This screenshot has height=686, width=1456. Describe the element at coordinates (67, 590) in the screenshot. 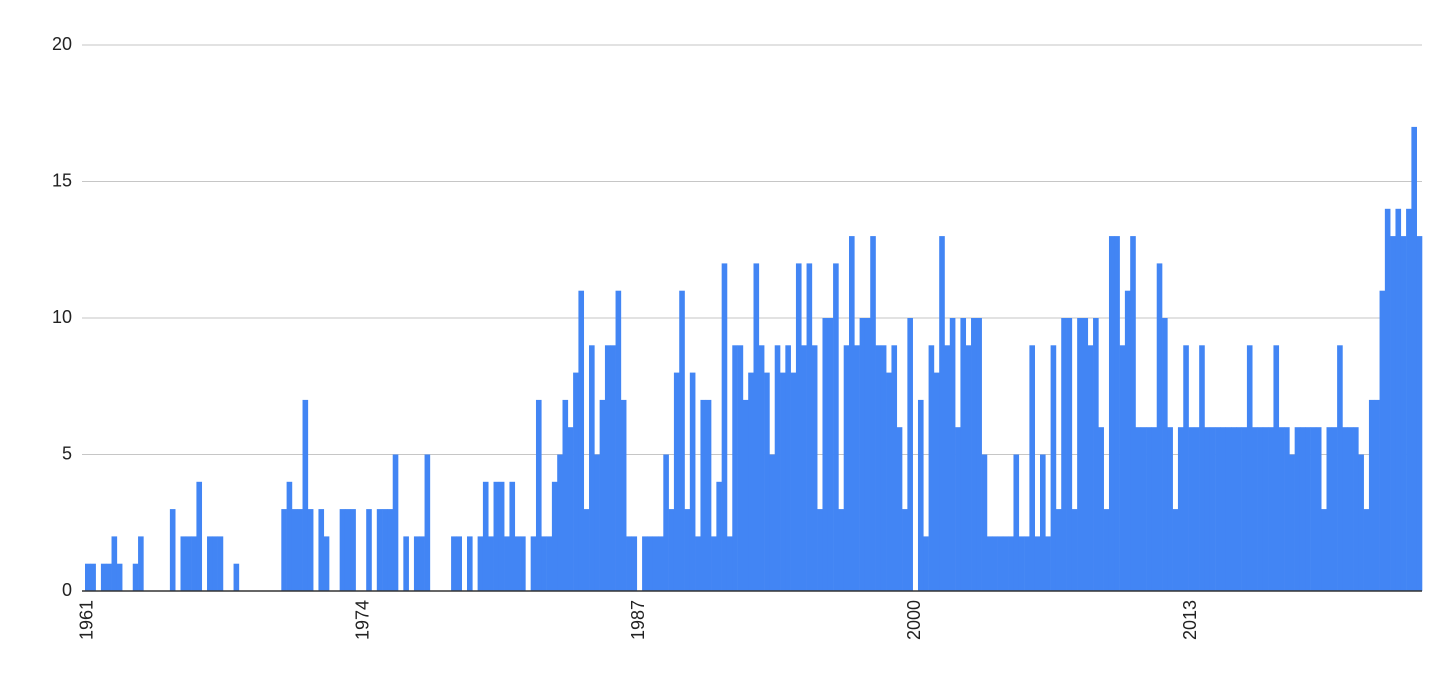

I see `y-tick-label: 0` at that location.